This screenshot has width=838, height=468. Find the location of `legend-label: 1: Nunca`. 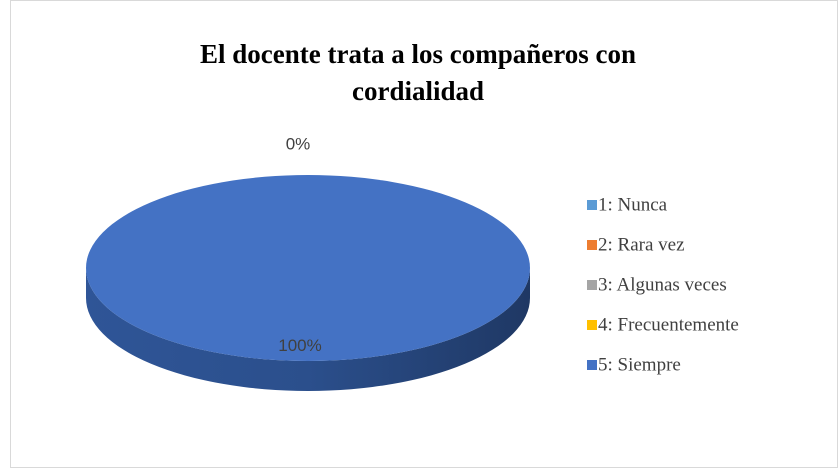

legend-label: 1: Nunca is located at coordinates (633, 204).